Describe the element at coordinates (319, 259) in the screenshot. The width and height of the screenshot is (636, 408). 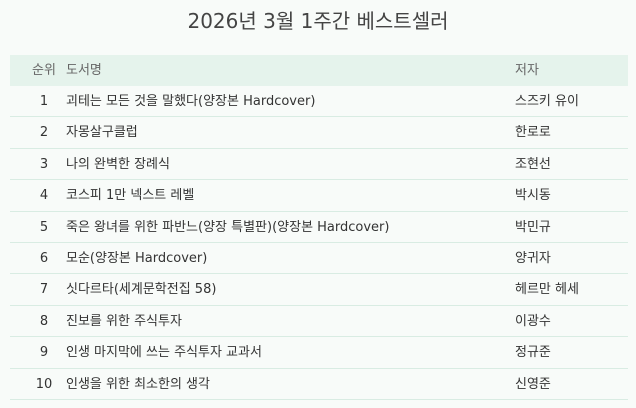
I see `table-row: 6 모순(양장본 Hardcover) 양귀자` at that location.